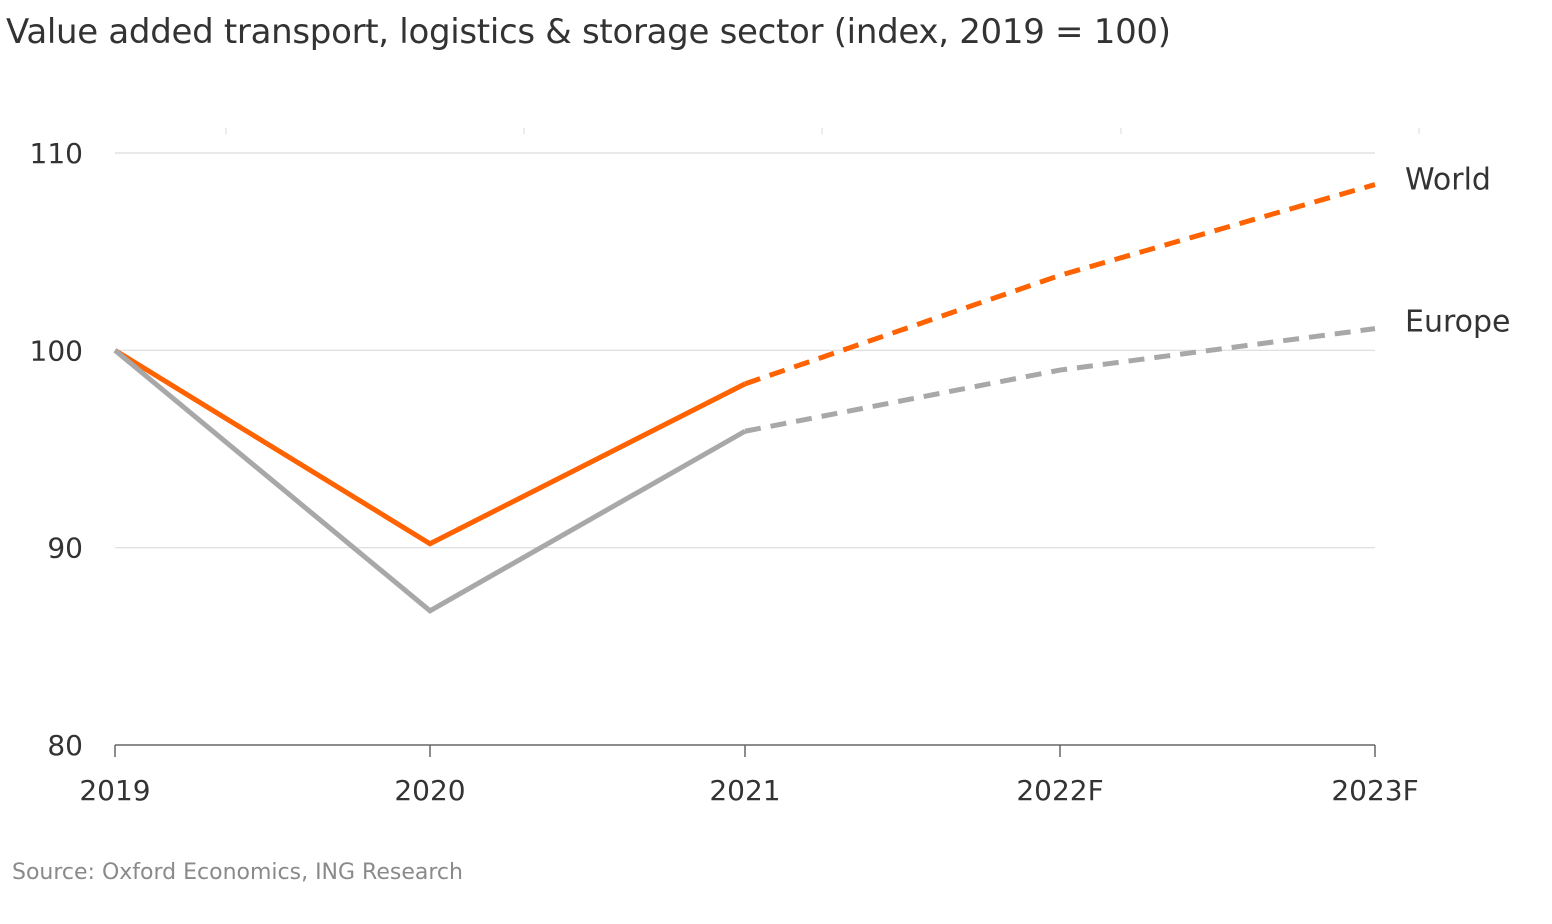  What do you see at coordinates (65, 745) in the screenshot?
I see `y-tick-label: 80` at bounding box center [65, 745].